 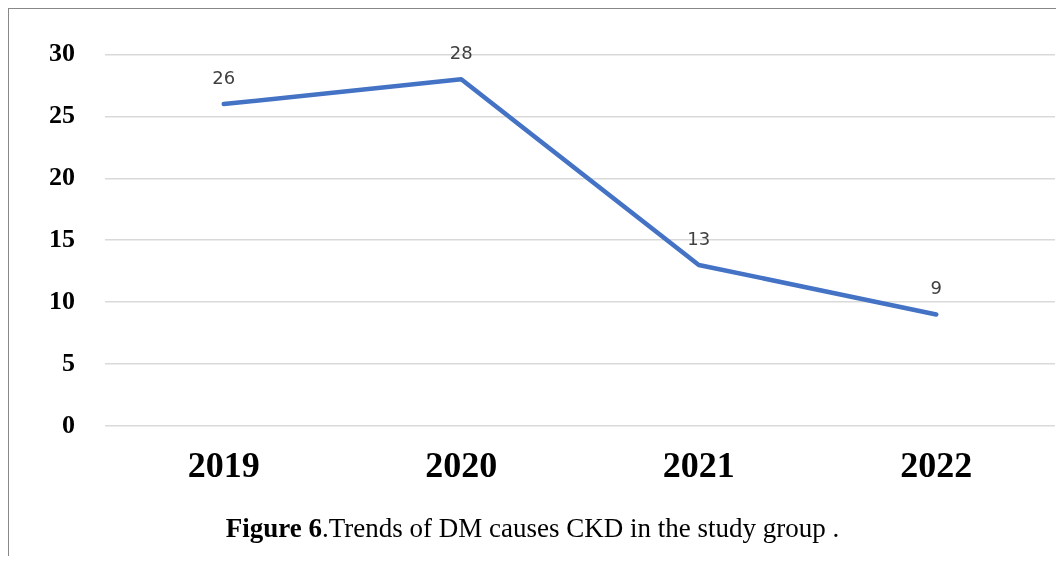 What do you see at coordinates (699, 238) in the screenshot?
I see `data-label: 13` at bounding box center [699, 238].